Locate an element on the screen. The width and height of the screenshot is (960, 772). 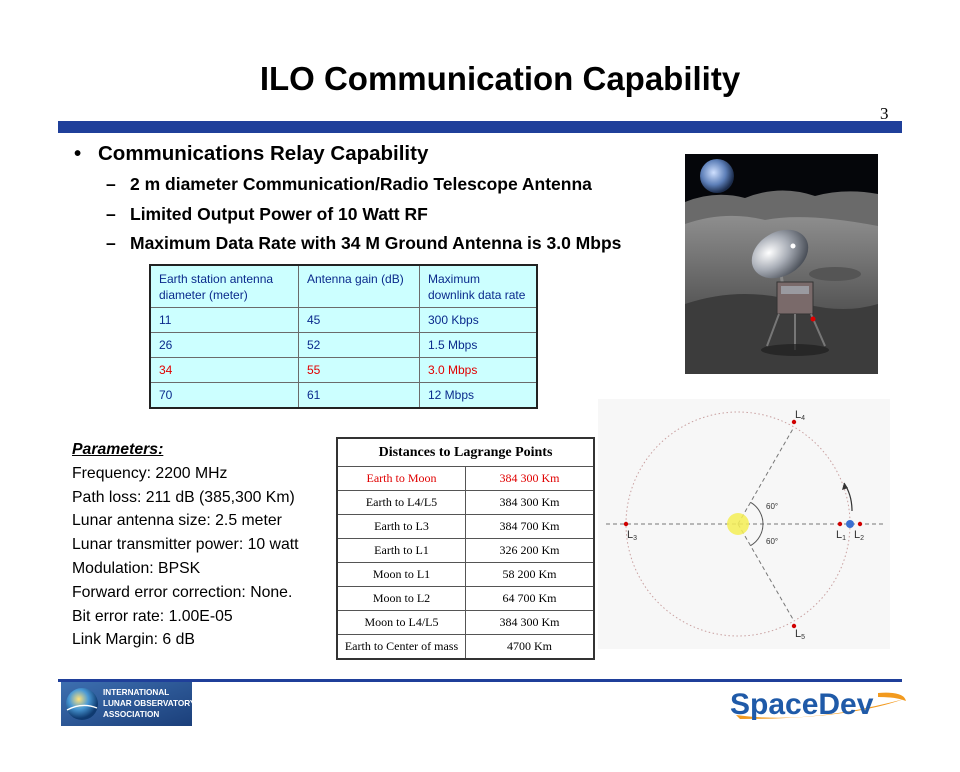
header-cell: Earth station antenna diameter (meter) is located at coordinates (224, 286).